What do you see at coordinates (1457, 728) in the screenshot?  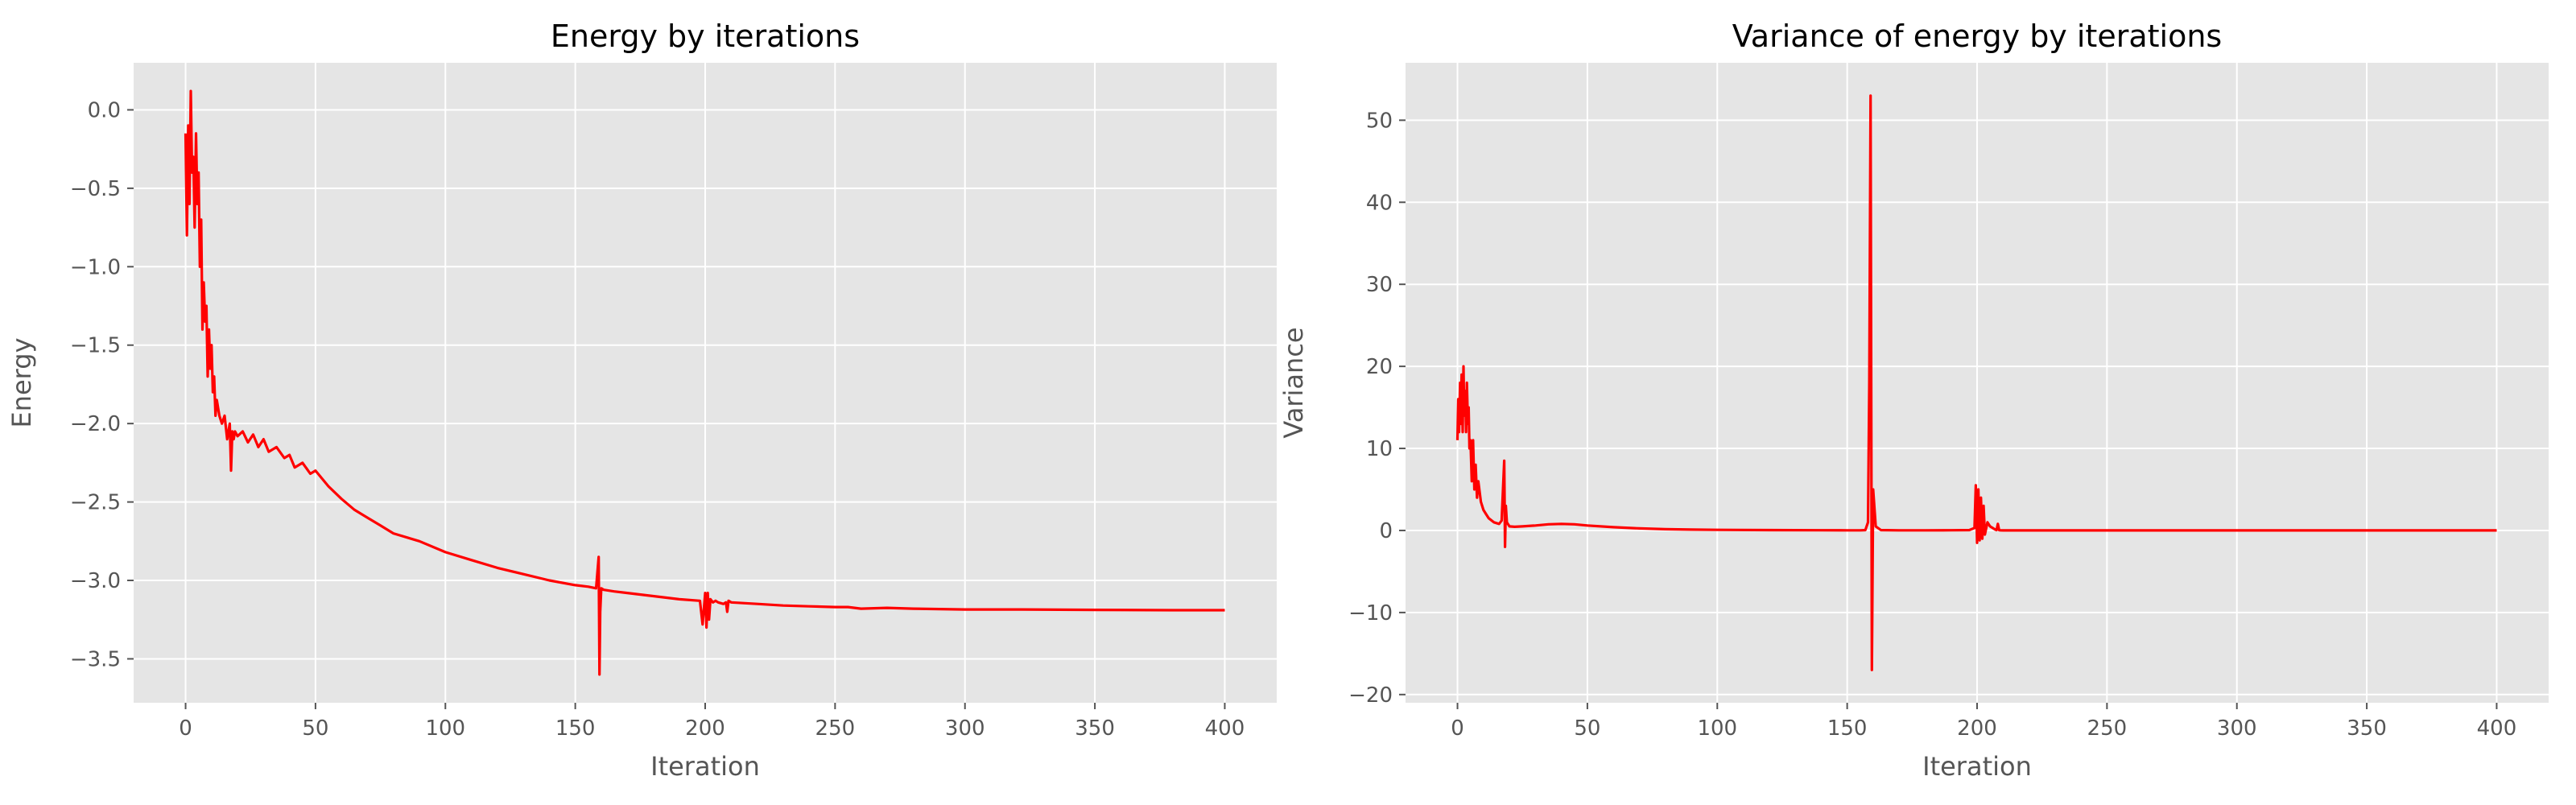 I see `variance-x-tick-label: 0` at bounding box center [1457, 728].